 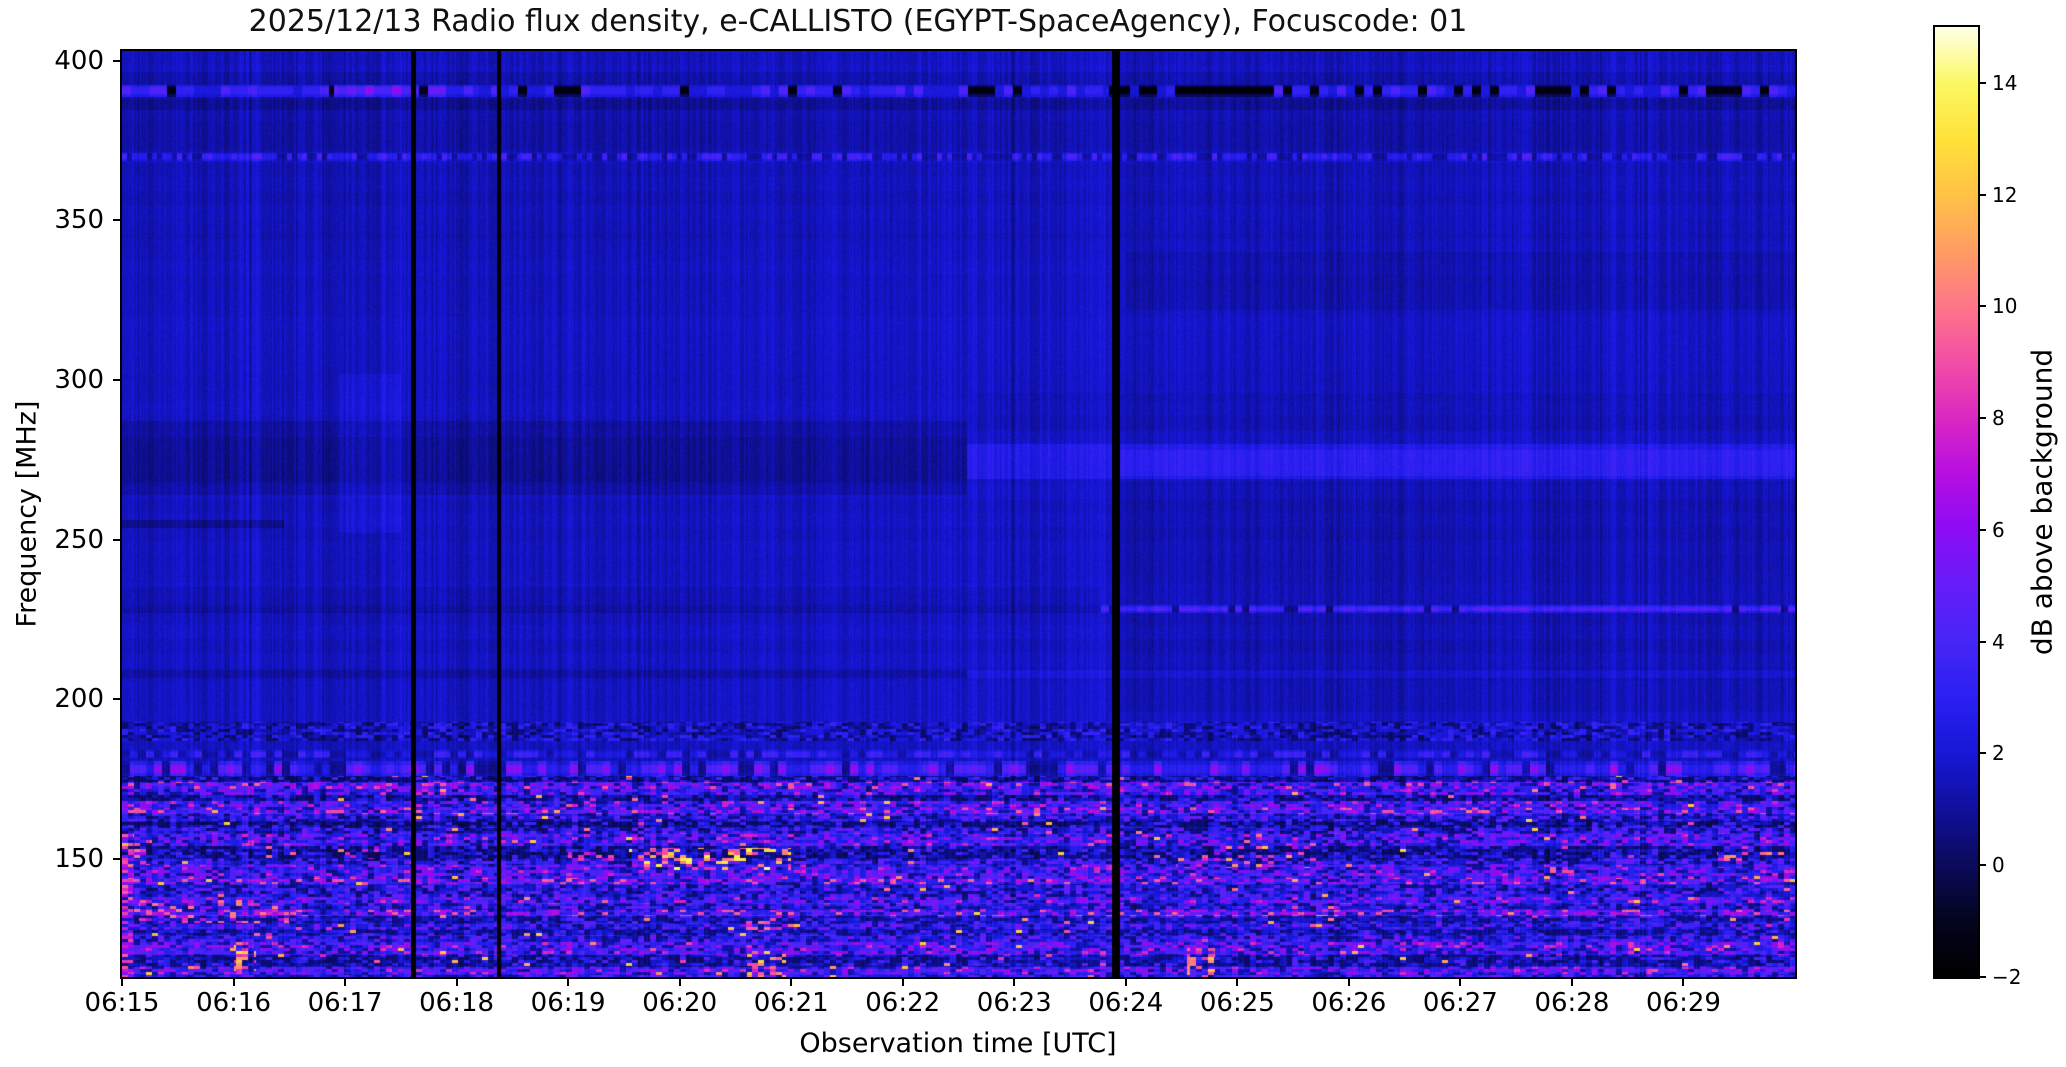 I want to click on x-tick-label: 06:18, so click(x=457, y=1003).